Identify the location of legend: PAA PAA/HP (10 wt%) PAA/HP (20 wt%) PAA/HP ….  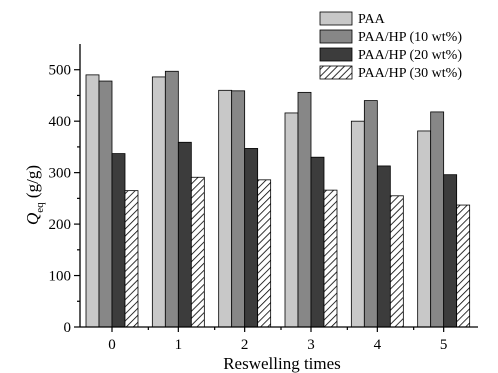
(390, 46).